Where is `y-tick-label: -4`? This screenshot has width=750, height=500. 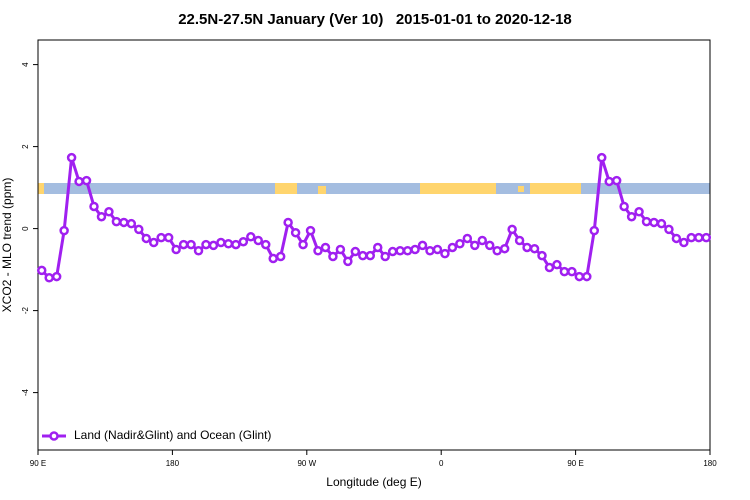 y-tick-label: -4 is located at coordinates (25, 392).